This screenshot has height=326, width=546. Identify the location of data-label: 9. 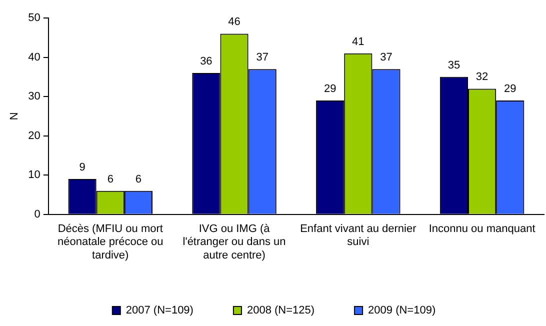
(82, 168).